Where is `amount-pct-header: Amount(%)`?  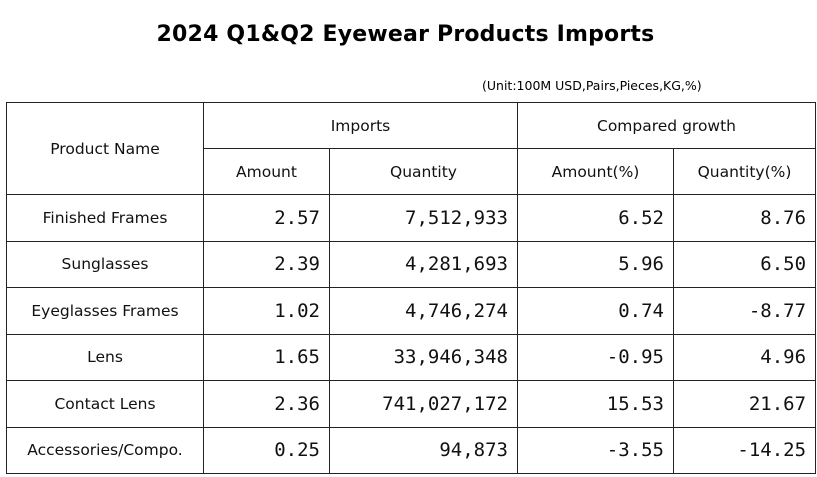
amount-pct-header: Amount(%) is located at coordinates (595, 171).